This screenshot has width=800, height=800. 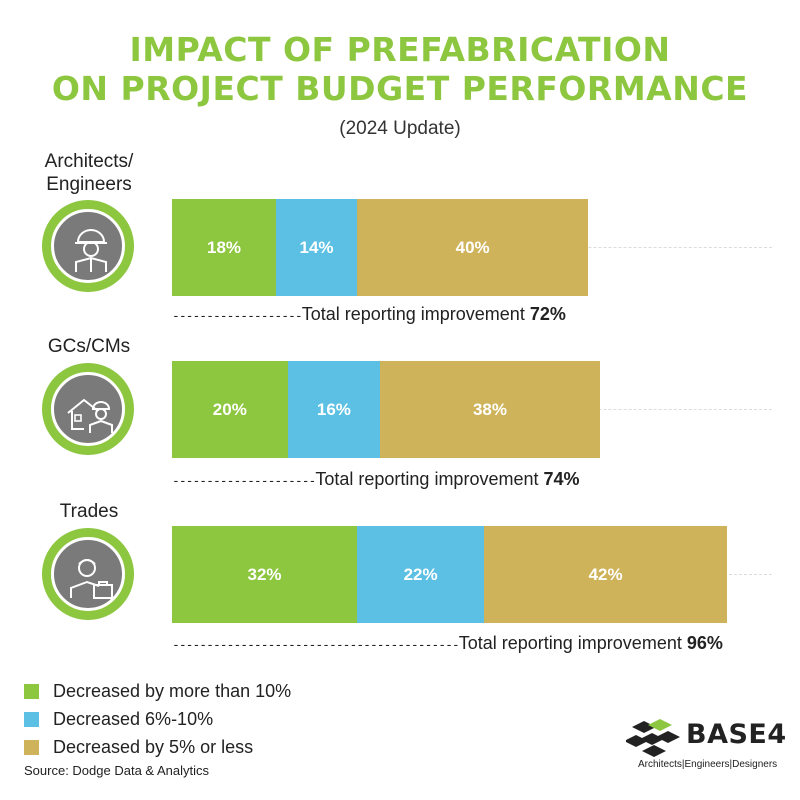 I want to click on bar-segment-6-10: 14%, so click(x=316, y=247).